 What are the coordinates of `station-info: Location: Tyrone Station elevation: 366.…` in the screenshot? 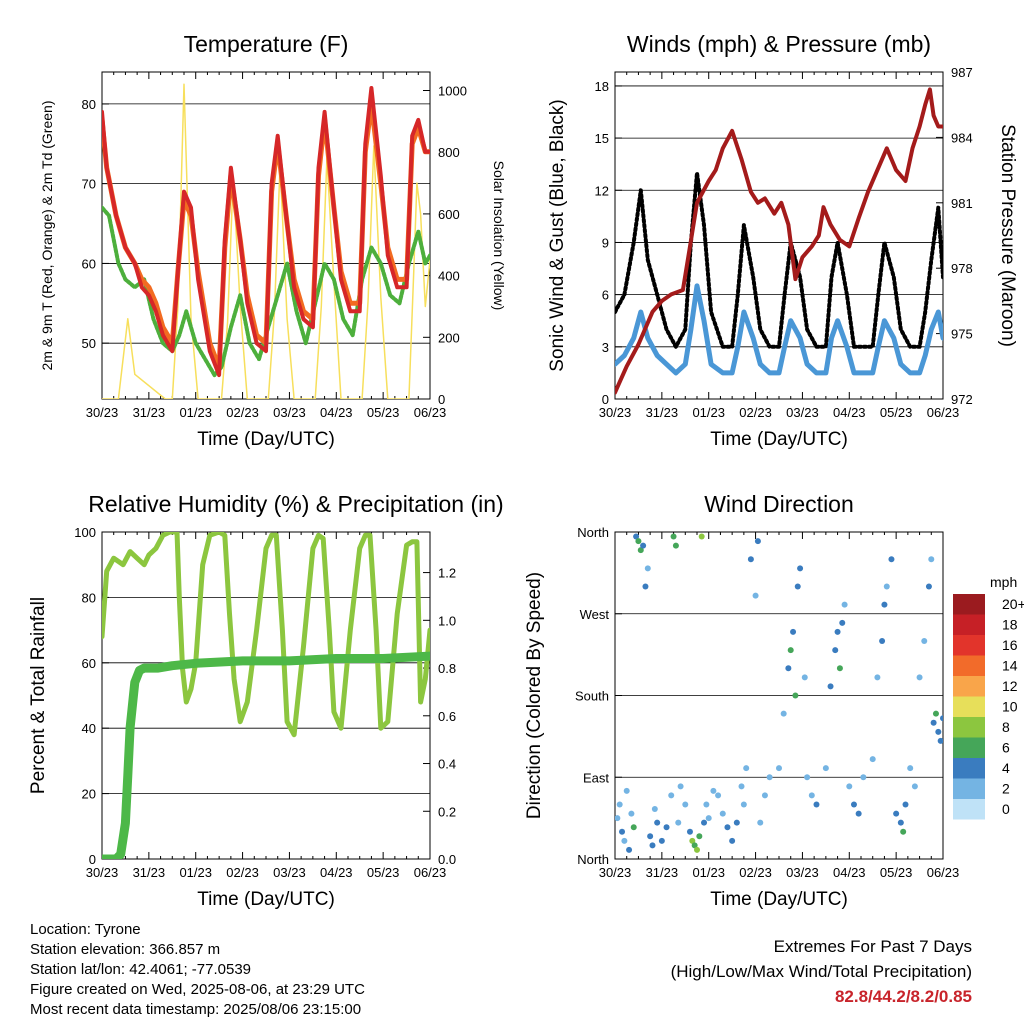 It's located at (197, 970).